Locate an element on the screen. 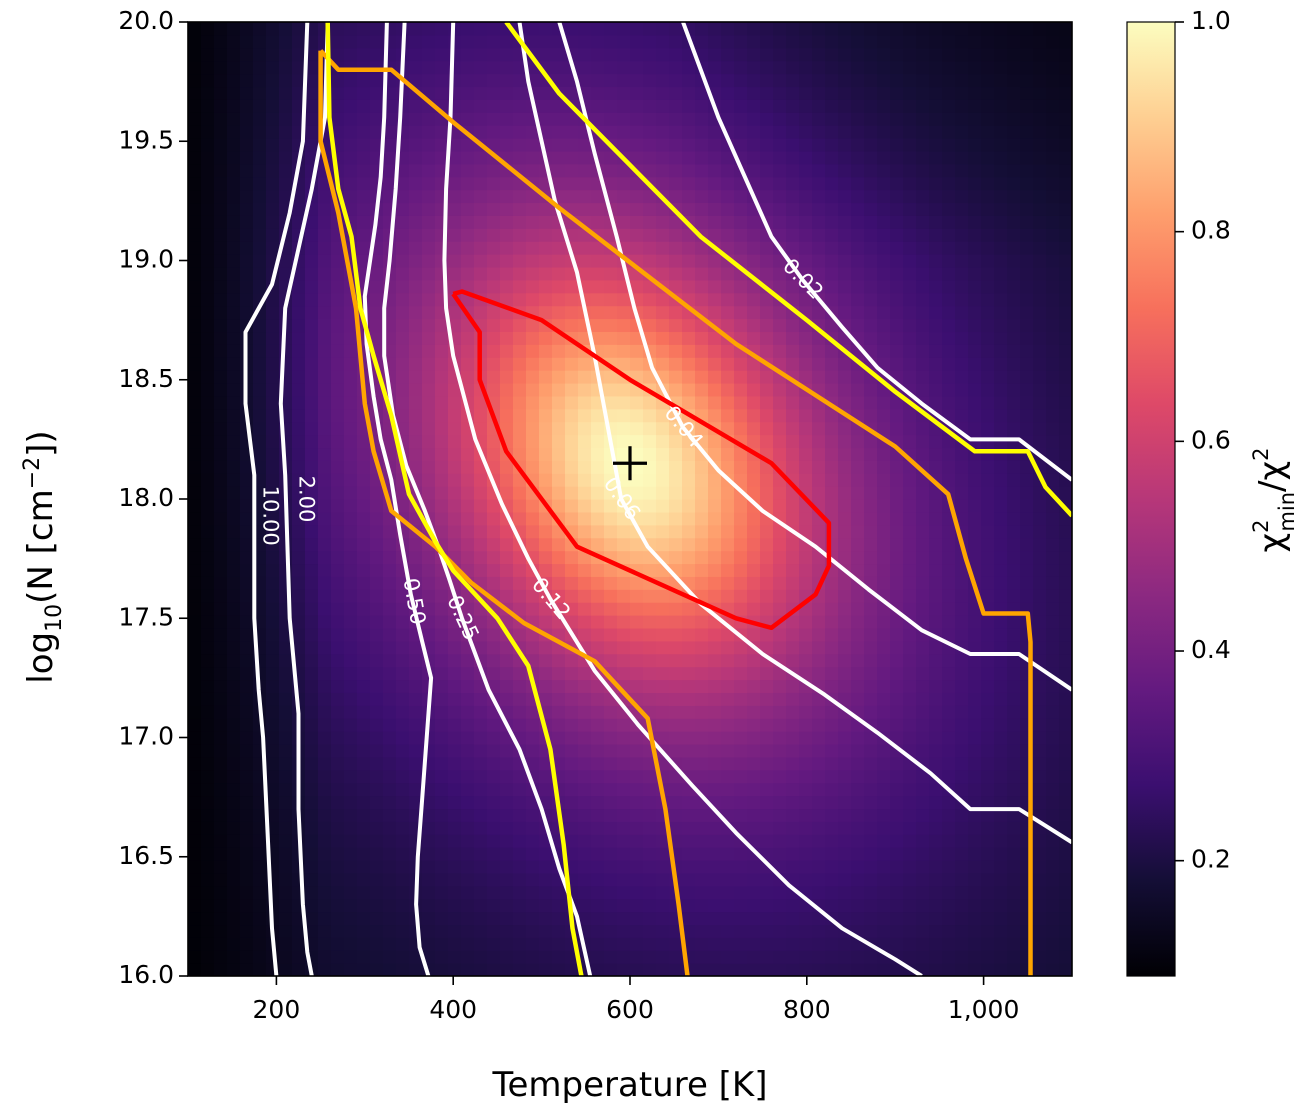 This screenshot has height=1113, width=1306. y-tick-label: 17.5 is located at coordinates (146, 616).